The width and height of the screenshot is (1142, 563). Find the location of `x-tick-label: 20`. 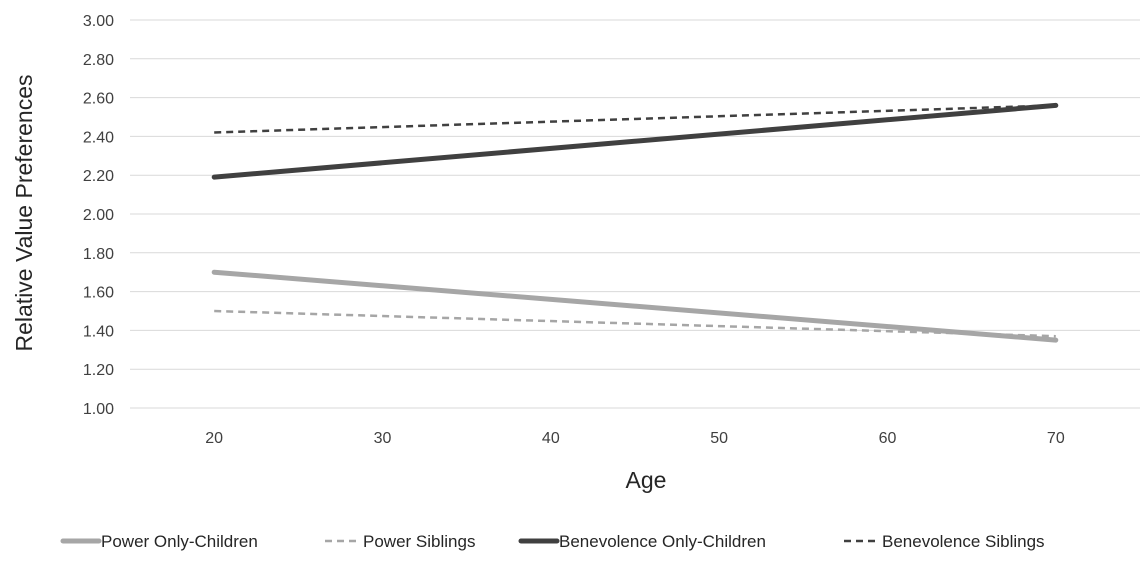

x-tick-label: 20 is located at coordinates (214, 438).